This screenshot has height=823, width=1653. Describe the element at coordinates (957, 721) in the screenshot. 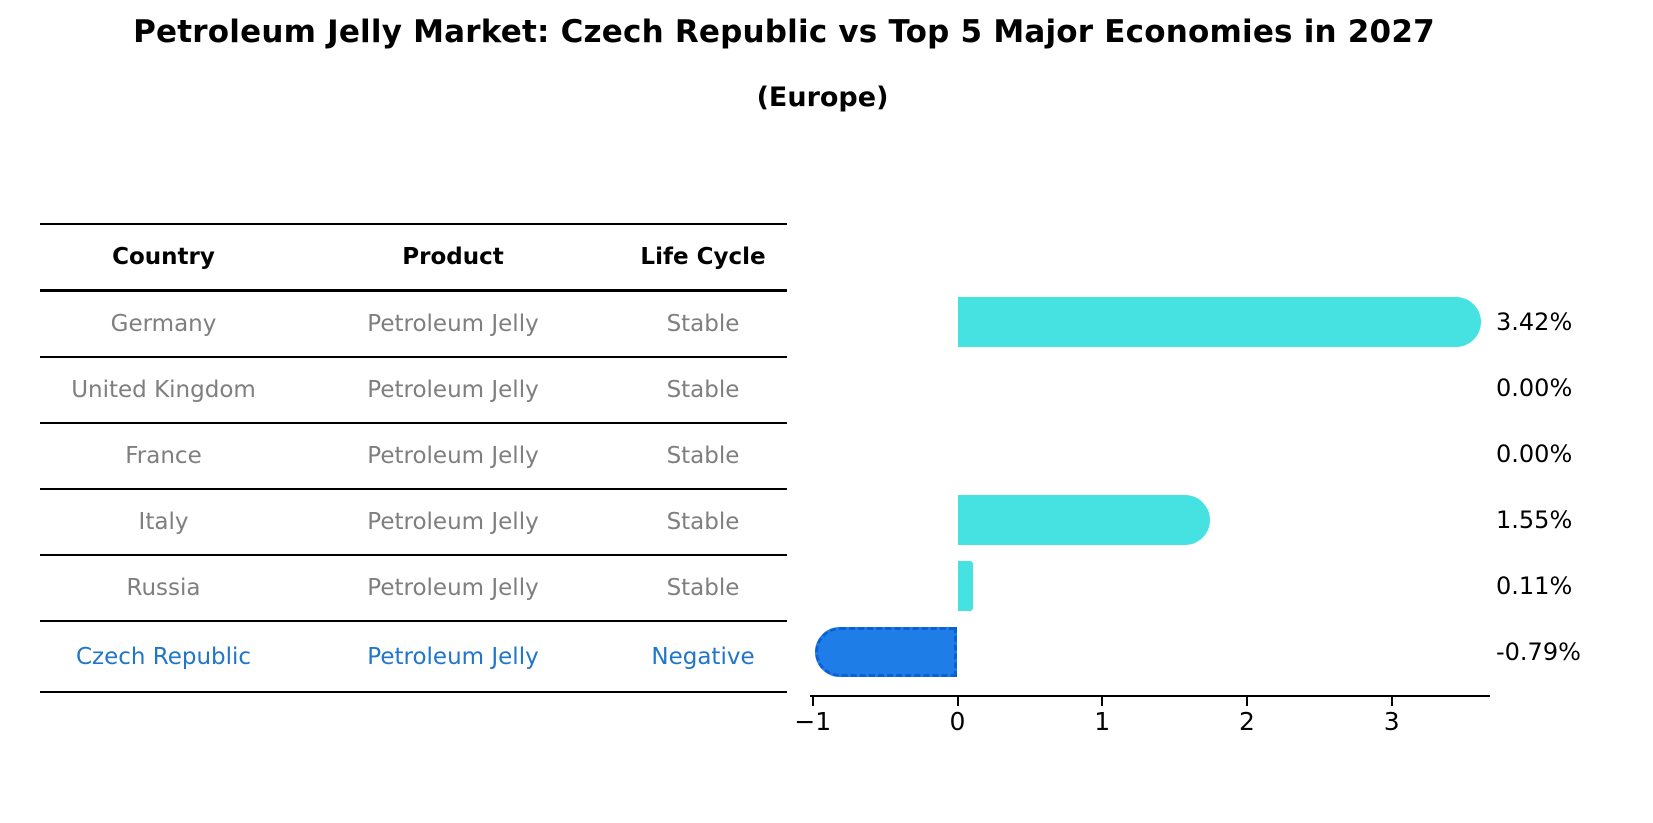

I see `x-tick-label: 0` at that location.